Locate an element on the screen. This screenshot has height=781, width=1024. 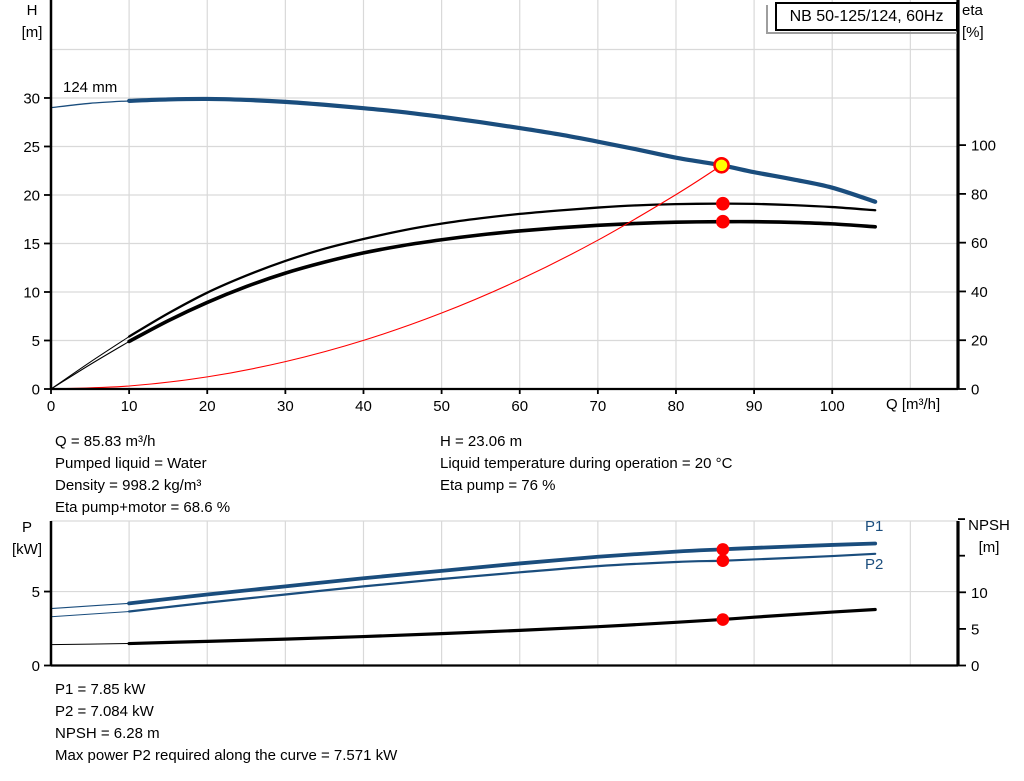
info-line-npsh: NPSH = 6.28 m is located at coordinates (107, 733).